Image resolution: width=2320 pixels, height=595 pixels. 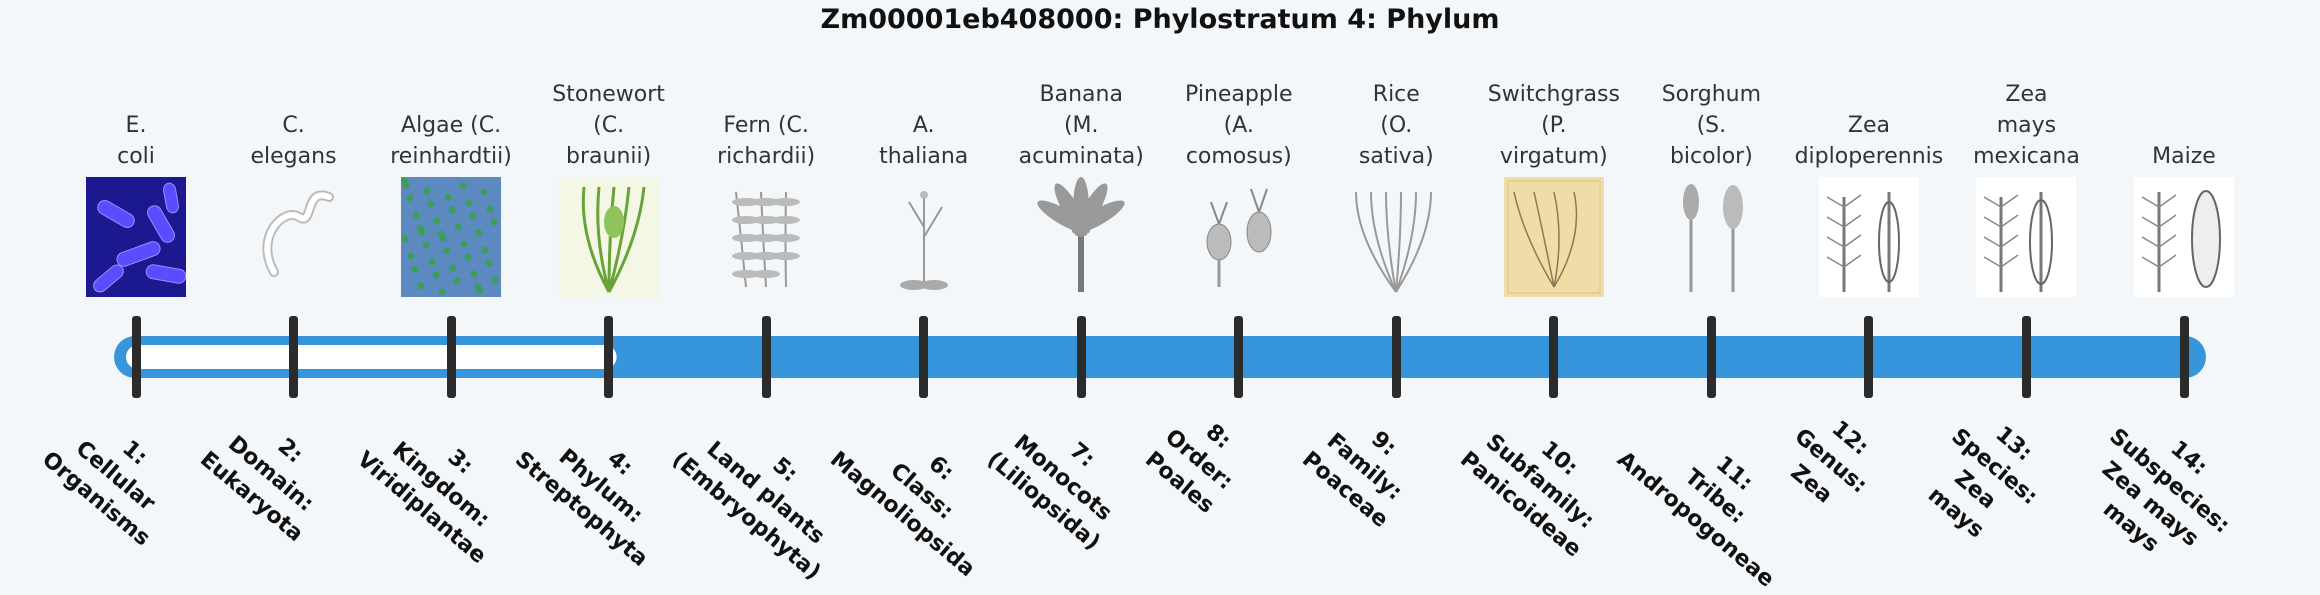 What do you see at coordinates (1553, 237) in the screenshot?
I see `switchgrass-image` at bounding box center [1553, 237].